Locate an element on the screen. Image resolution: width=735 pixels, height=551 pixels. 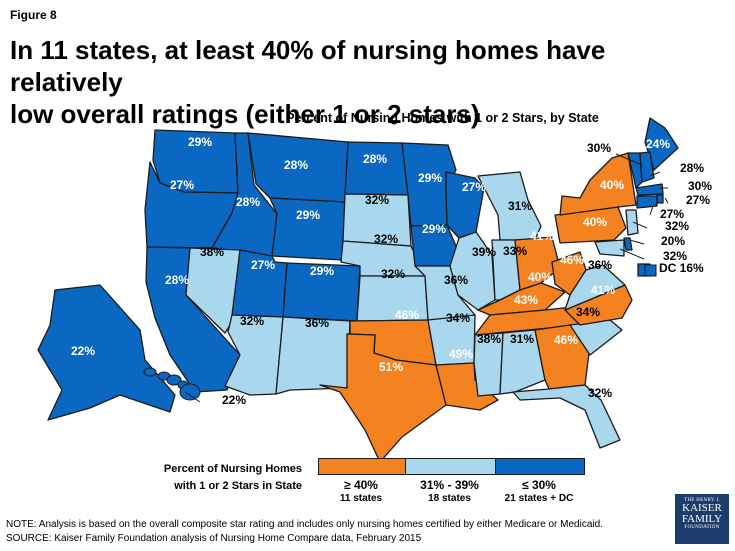
state-shape-ri is located at coordinates (660, 199).